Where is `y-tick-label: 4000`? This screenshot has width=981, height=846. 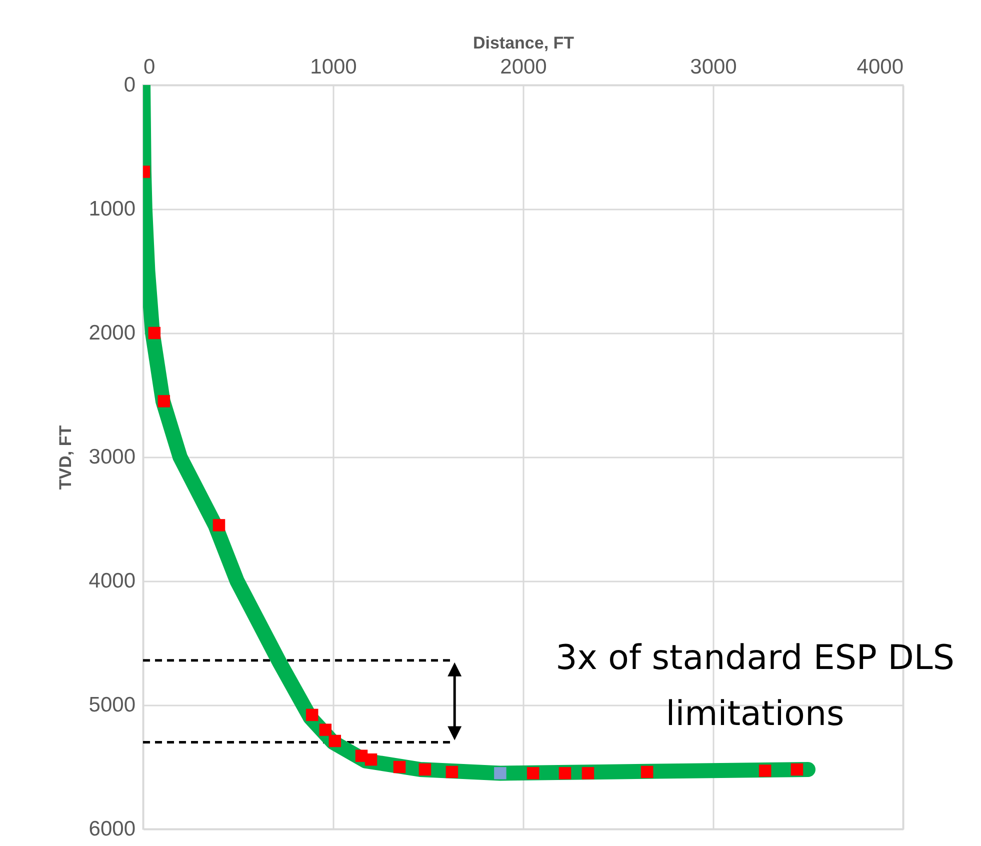
y-tick-label: 4000 is located at coordinates (112, 581).